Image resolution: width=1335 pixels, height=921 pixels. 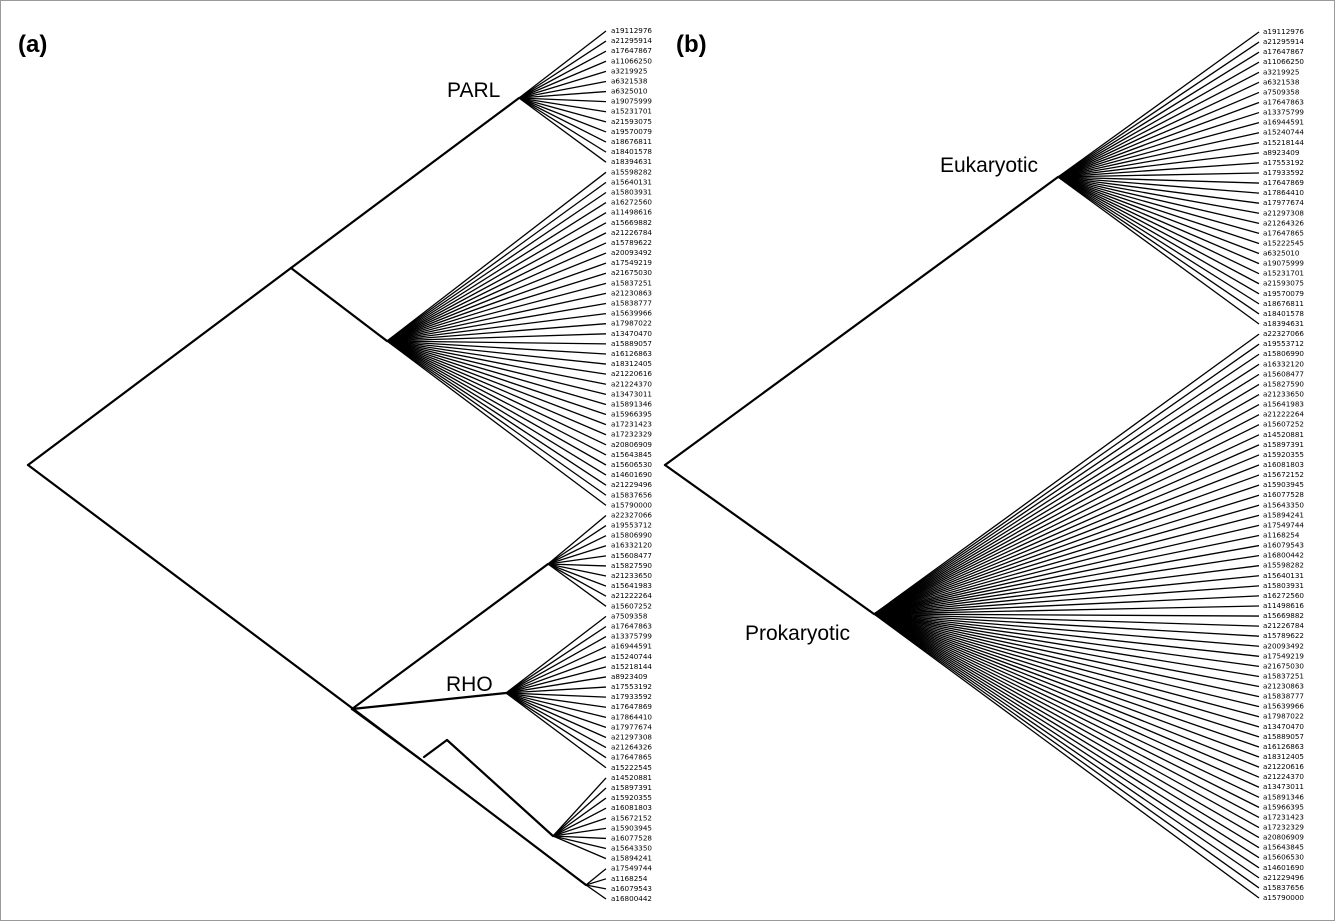 I want to click on leaf-label: a17231423, so click(x=1283, y=816).